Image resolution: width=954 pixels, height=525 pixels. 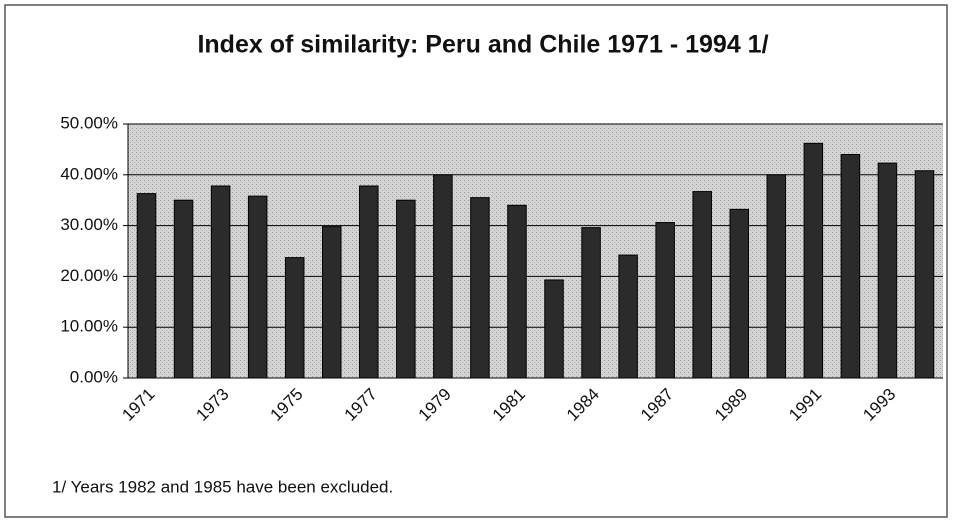 What do you see at coordinates (89, 122) in the screenshot?
I see `y-tick-label: 50.00%` at bounding box center [89, 122].